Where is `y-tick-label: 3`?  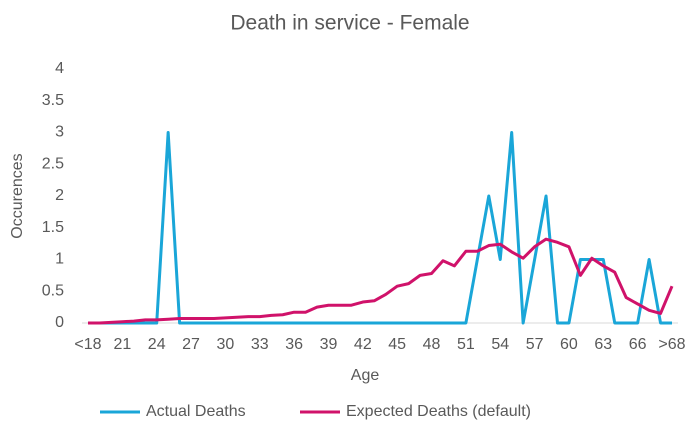 y-tick-label: 3 is located at coordinates (59, 132).